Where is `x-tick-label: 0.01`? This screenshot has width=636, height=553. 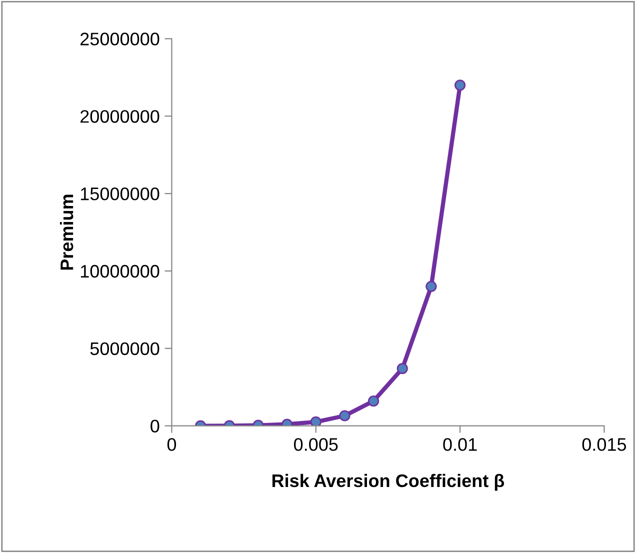
x-tick-label: 0.01 is located at coordinates (460, 444).